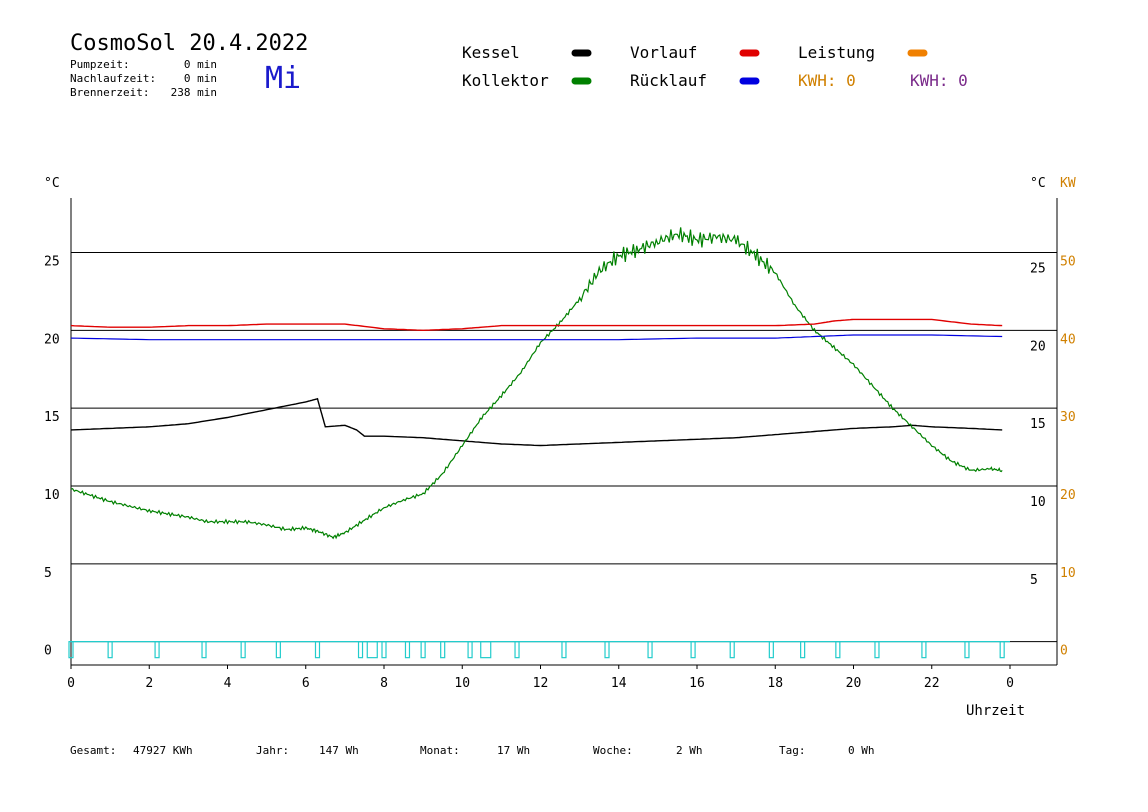 Image resolution: width=1148 pixels, height=812 pixels. What do you see at coordinates (1068, 261) in the screenshot?
I see `y-tick-right-kw: 50` at bounding box center [1068, 261].